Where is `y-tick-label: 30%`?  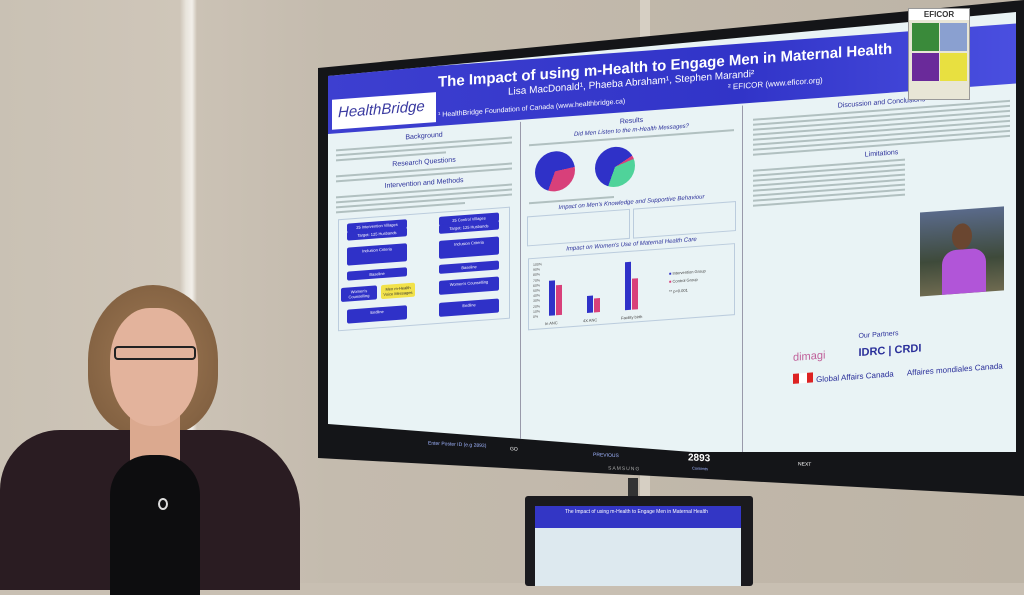 y-tick-label: 30% is located at coordinates (537, 301).